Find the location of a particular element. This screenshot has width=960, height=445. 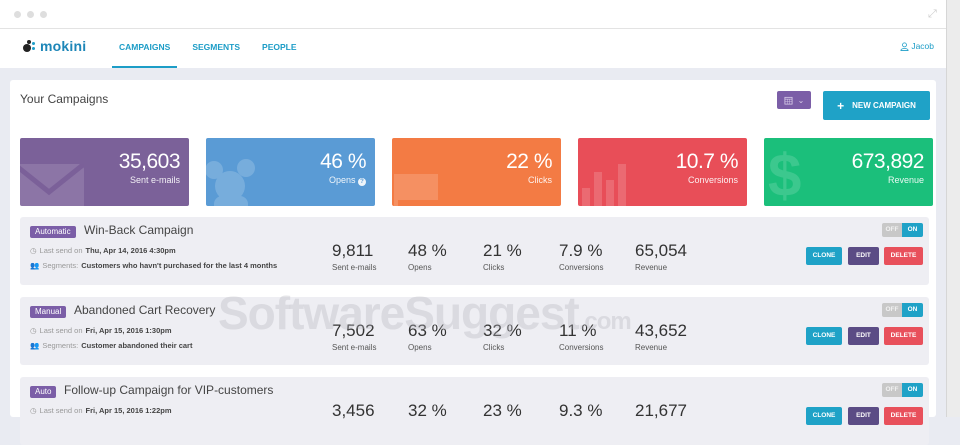

campaign-name: Win-Back Campaign is located at coordinates (139, 230).